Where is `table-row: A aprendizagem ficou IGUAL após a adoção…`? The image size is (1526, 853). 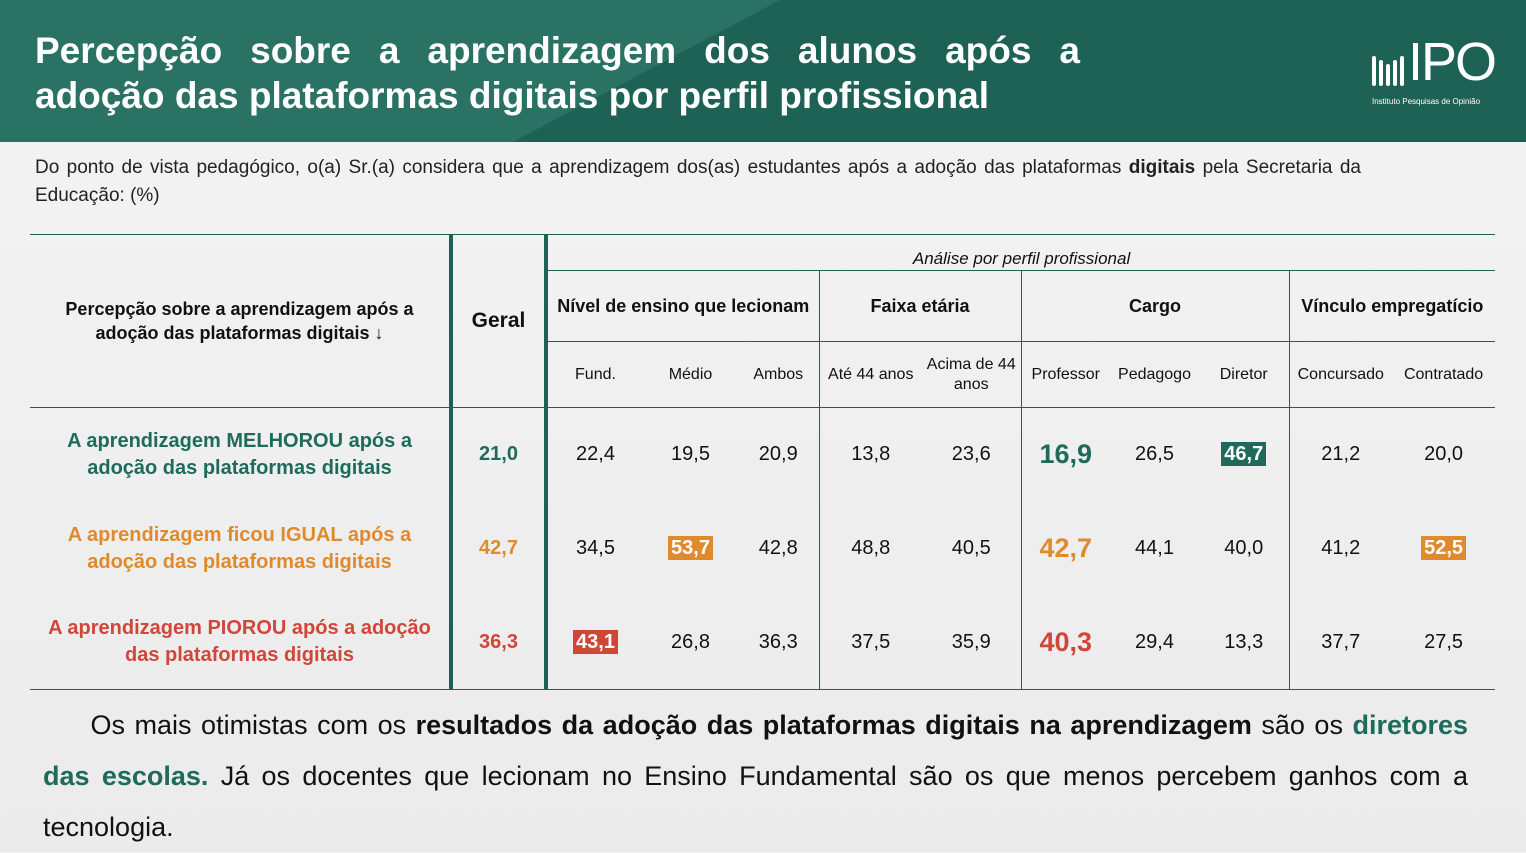 table-row: A aprendizagem ficou IGUAL após a adoção… is located at coordinates (762, 548).